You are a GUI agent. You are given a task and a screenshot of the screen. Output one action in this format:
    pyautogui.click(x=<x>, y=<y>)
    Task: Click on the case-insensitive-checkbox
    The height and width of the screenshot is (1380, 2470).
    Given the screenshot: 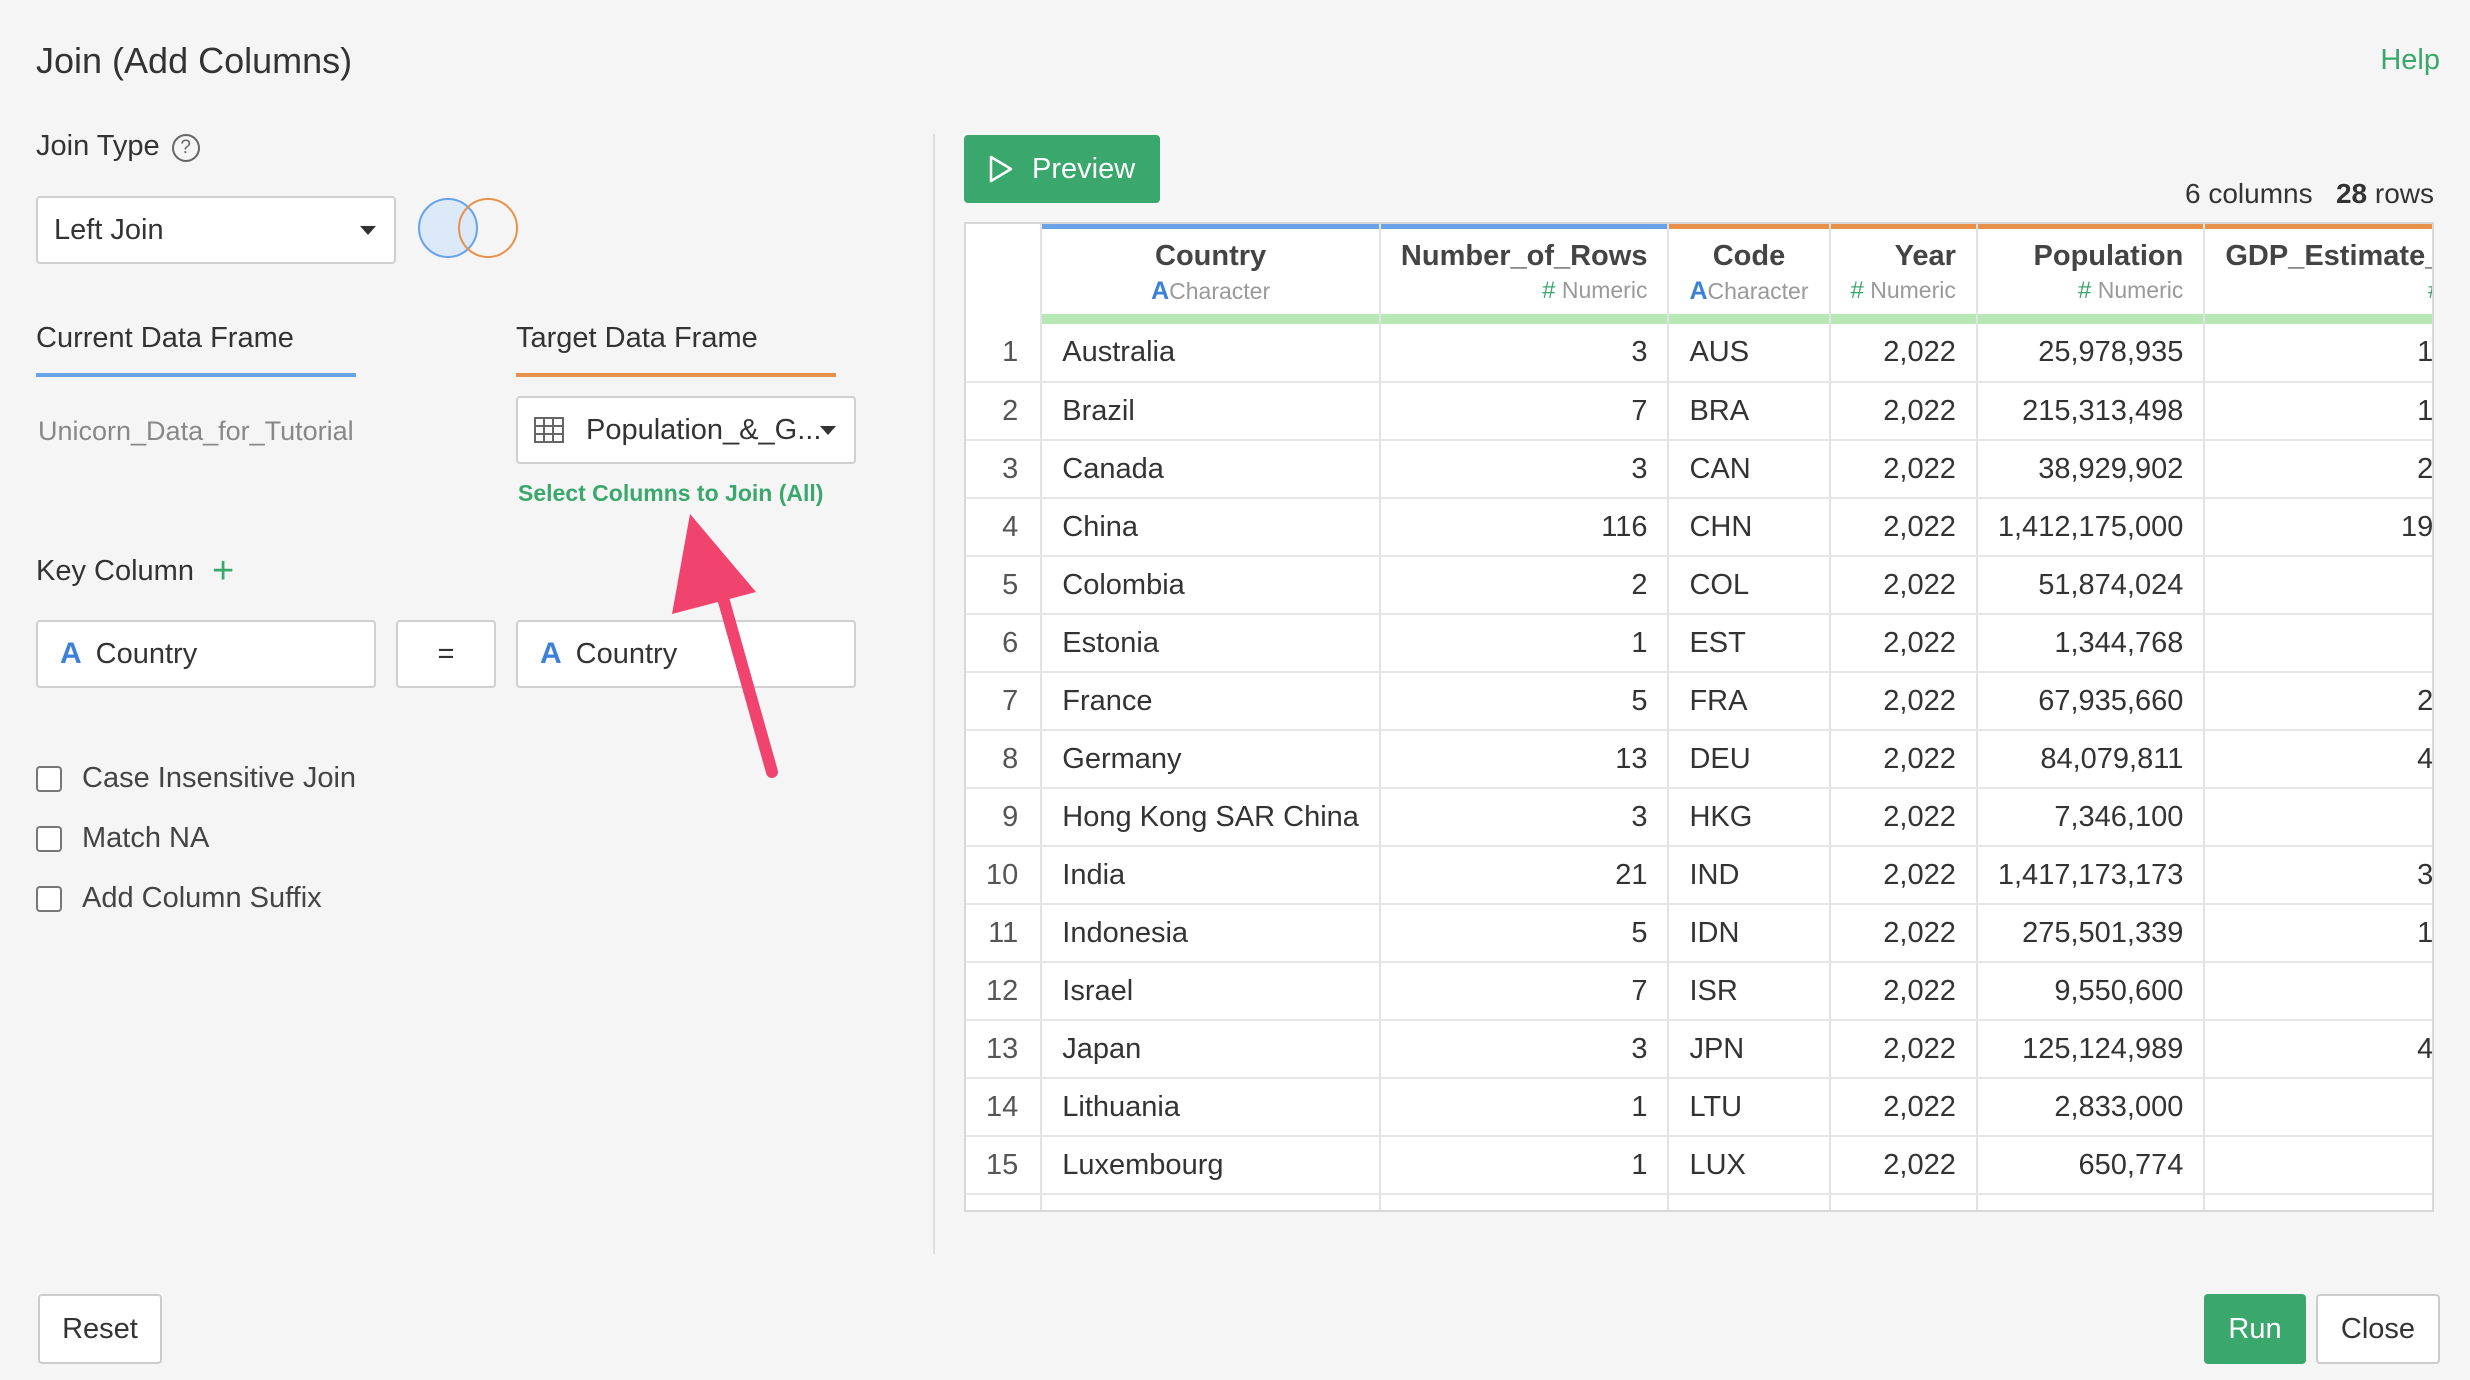 What is the action you would take?
    pyautogui.click(x=49, y=778)
    